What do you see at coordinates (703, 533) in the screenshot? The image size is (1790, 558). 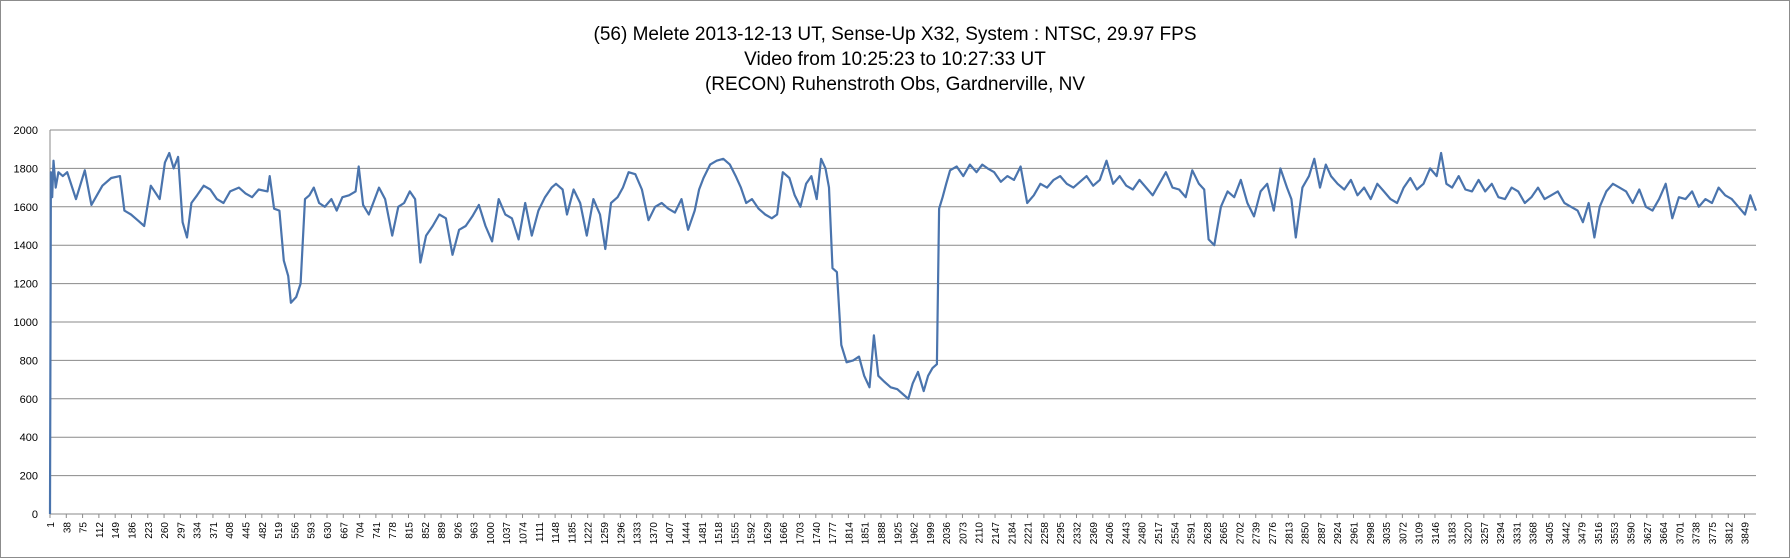 I see `x-tick-label: 1481` at bounding box center [703, 533].